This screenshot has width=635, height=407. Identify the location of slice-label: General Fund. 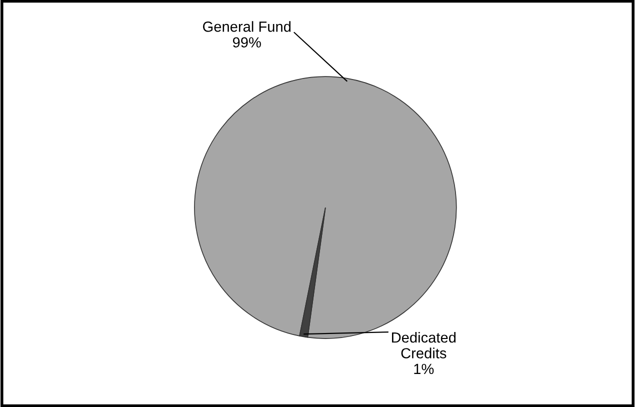
(247, 26).